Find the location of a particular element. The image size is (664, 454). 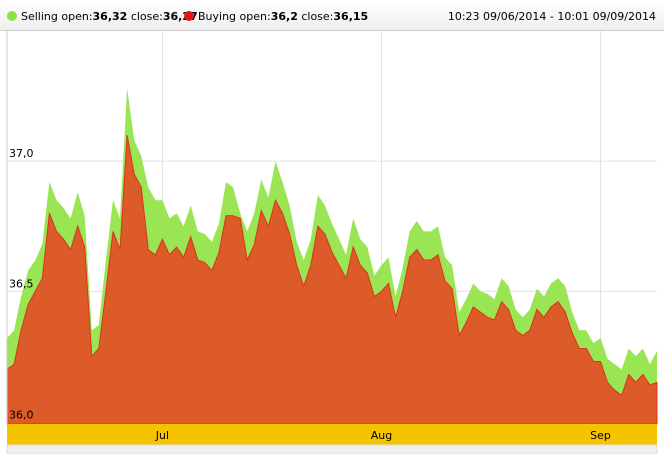

y-axis: 36,0 36,5 37,0 is located at coordinates (21, 284).